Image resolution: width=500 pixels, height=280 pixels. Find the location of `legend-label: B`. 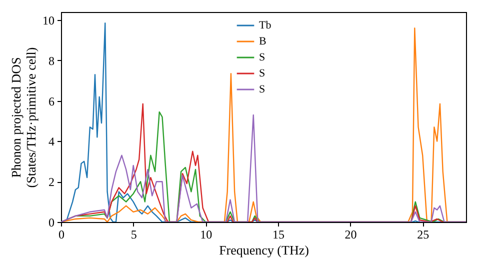

legend-label: B is located at coordinates (262, 42).